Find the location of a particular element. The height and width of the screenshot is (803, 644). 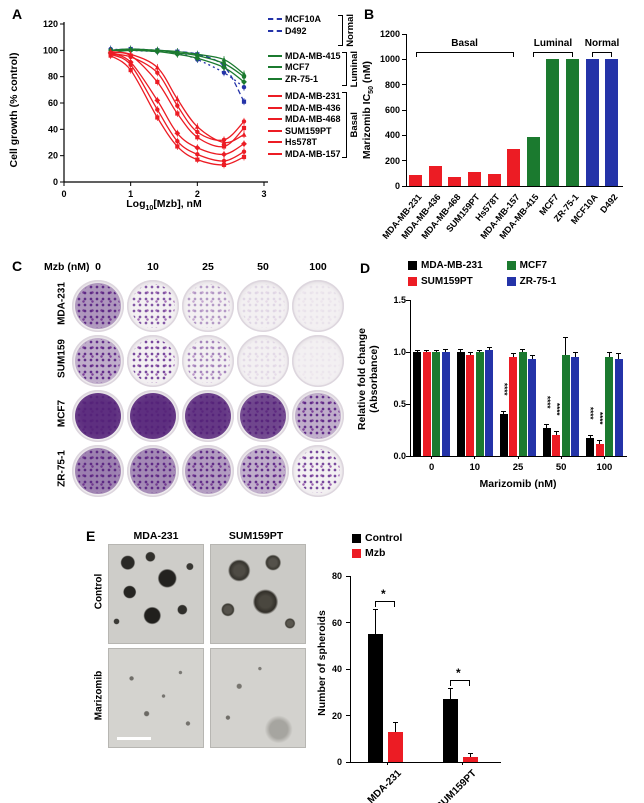

x-tick-label-MDA-231: MDA-231 is located at coordinates (384, 785).